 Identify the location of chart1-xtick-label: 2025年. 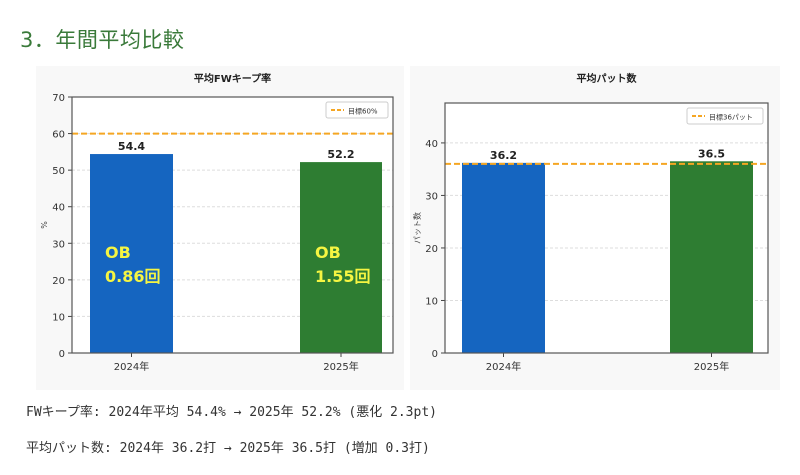
(340, 366).